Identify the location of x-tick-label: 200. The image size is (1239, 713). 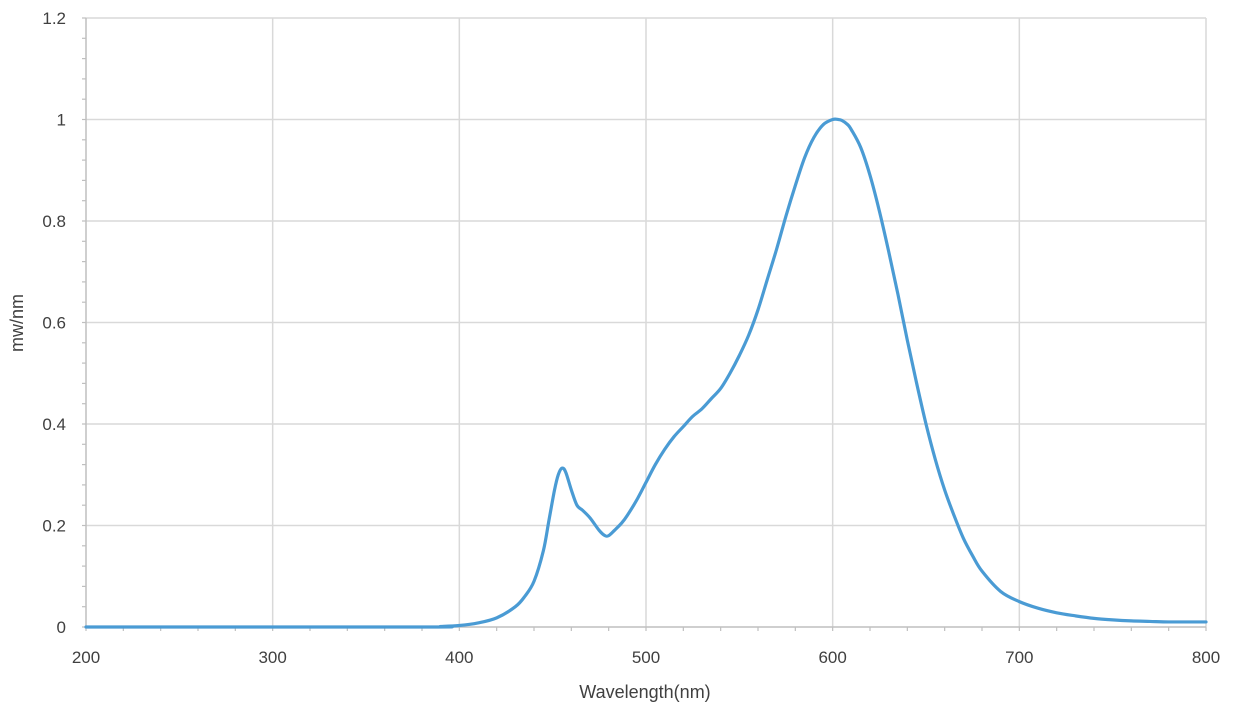
(86, 657).